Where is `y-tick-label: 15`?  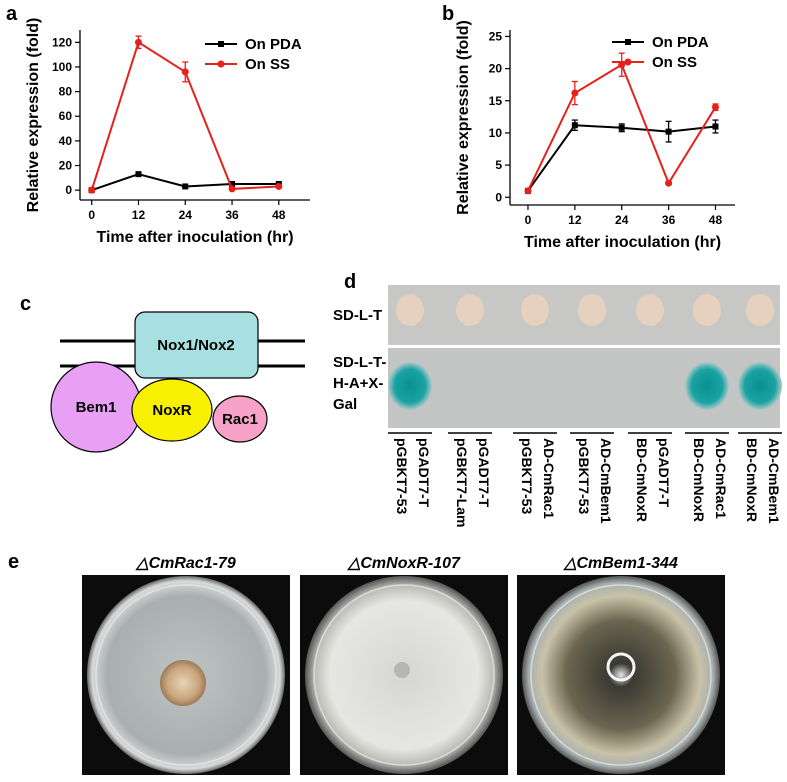 y-tick-label: 15 is located at coordinates (496, 101).